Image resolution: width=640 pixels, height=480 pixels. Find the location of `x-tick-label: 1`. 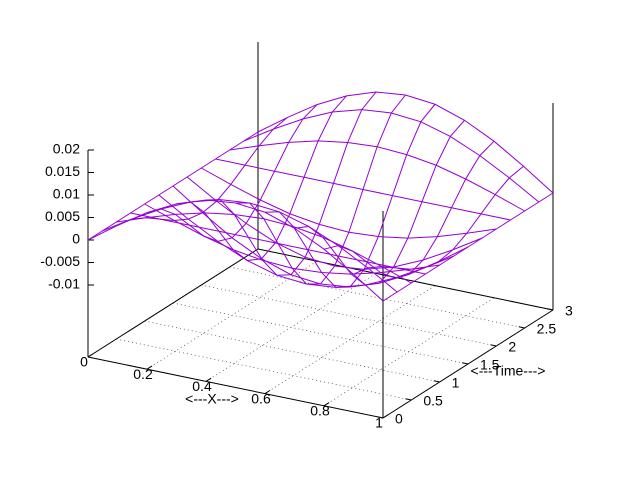

x-tick-label: 1 is located at coordinates (379, 423).